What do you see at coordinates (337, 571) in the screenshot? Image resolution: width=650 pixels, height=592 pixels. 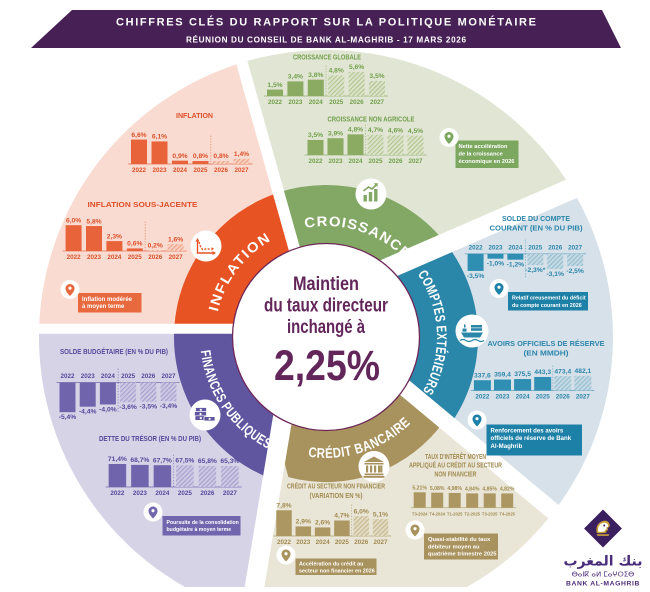 I see `badge-credit-acceleration-line: secteur non financier en 2026` at bounding box center [337, 571].